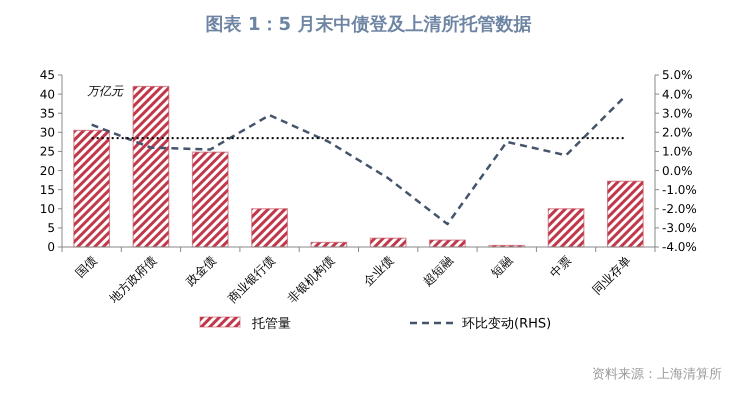 This screenshot has height=396, width=737. What do you see at coordinates (612, 275) in the screenshot?
I see `x-tick-label: 同业存单` at bounding box center [612, 275].